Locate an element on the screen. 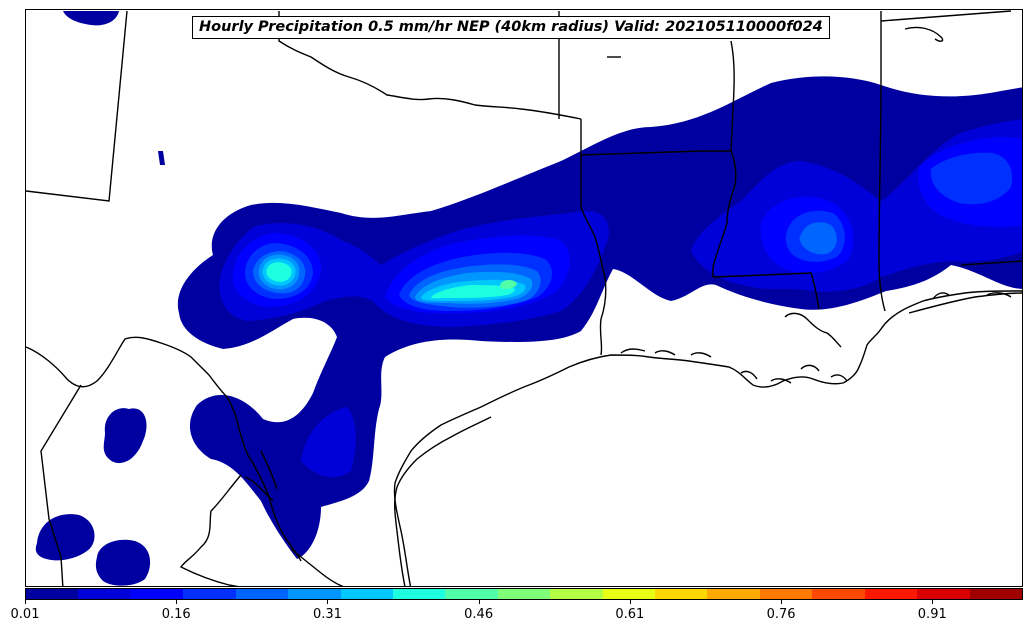  alabama-georgia-border is located at coordinates (991, 263).